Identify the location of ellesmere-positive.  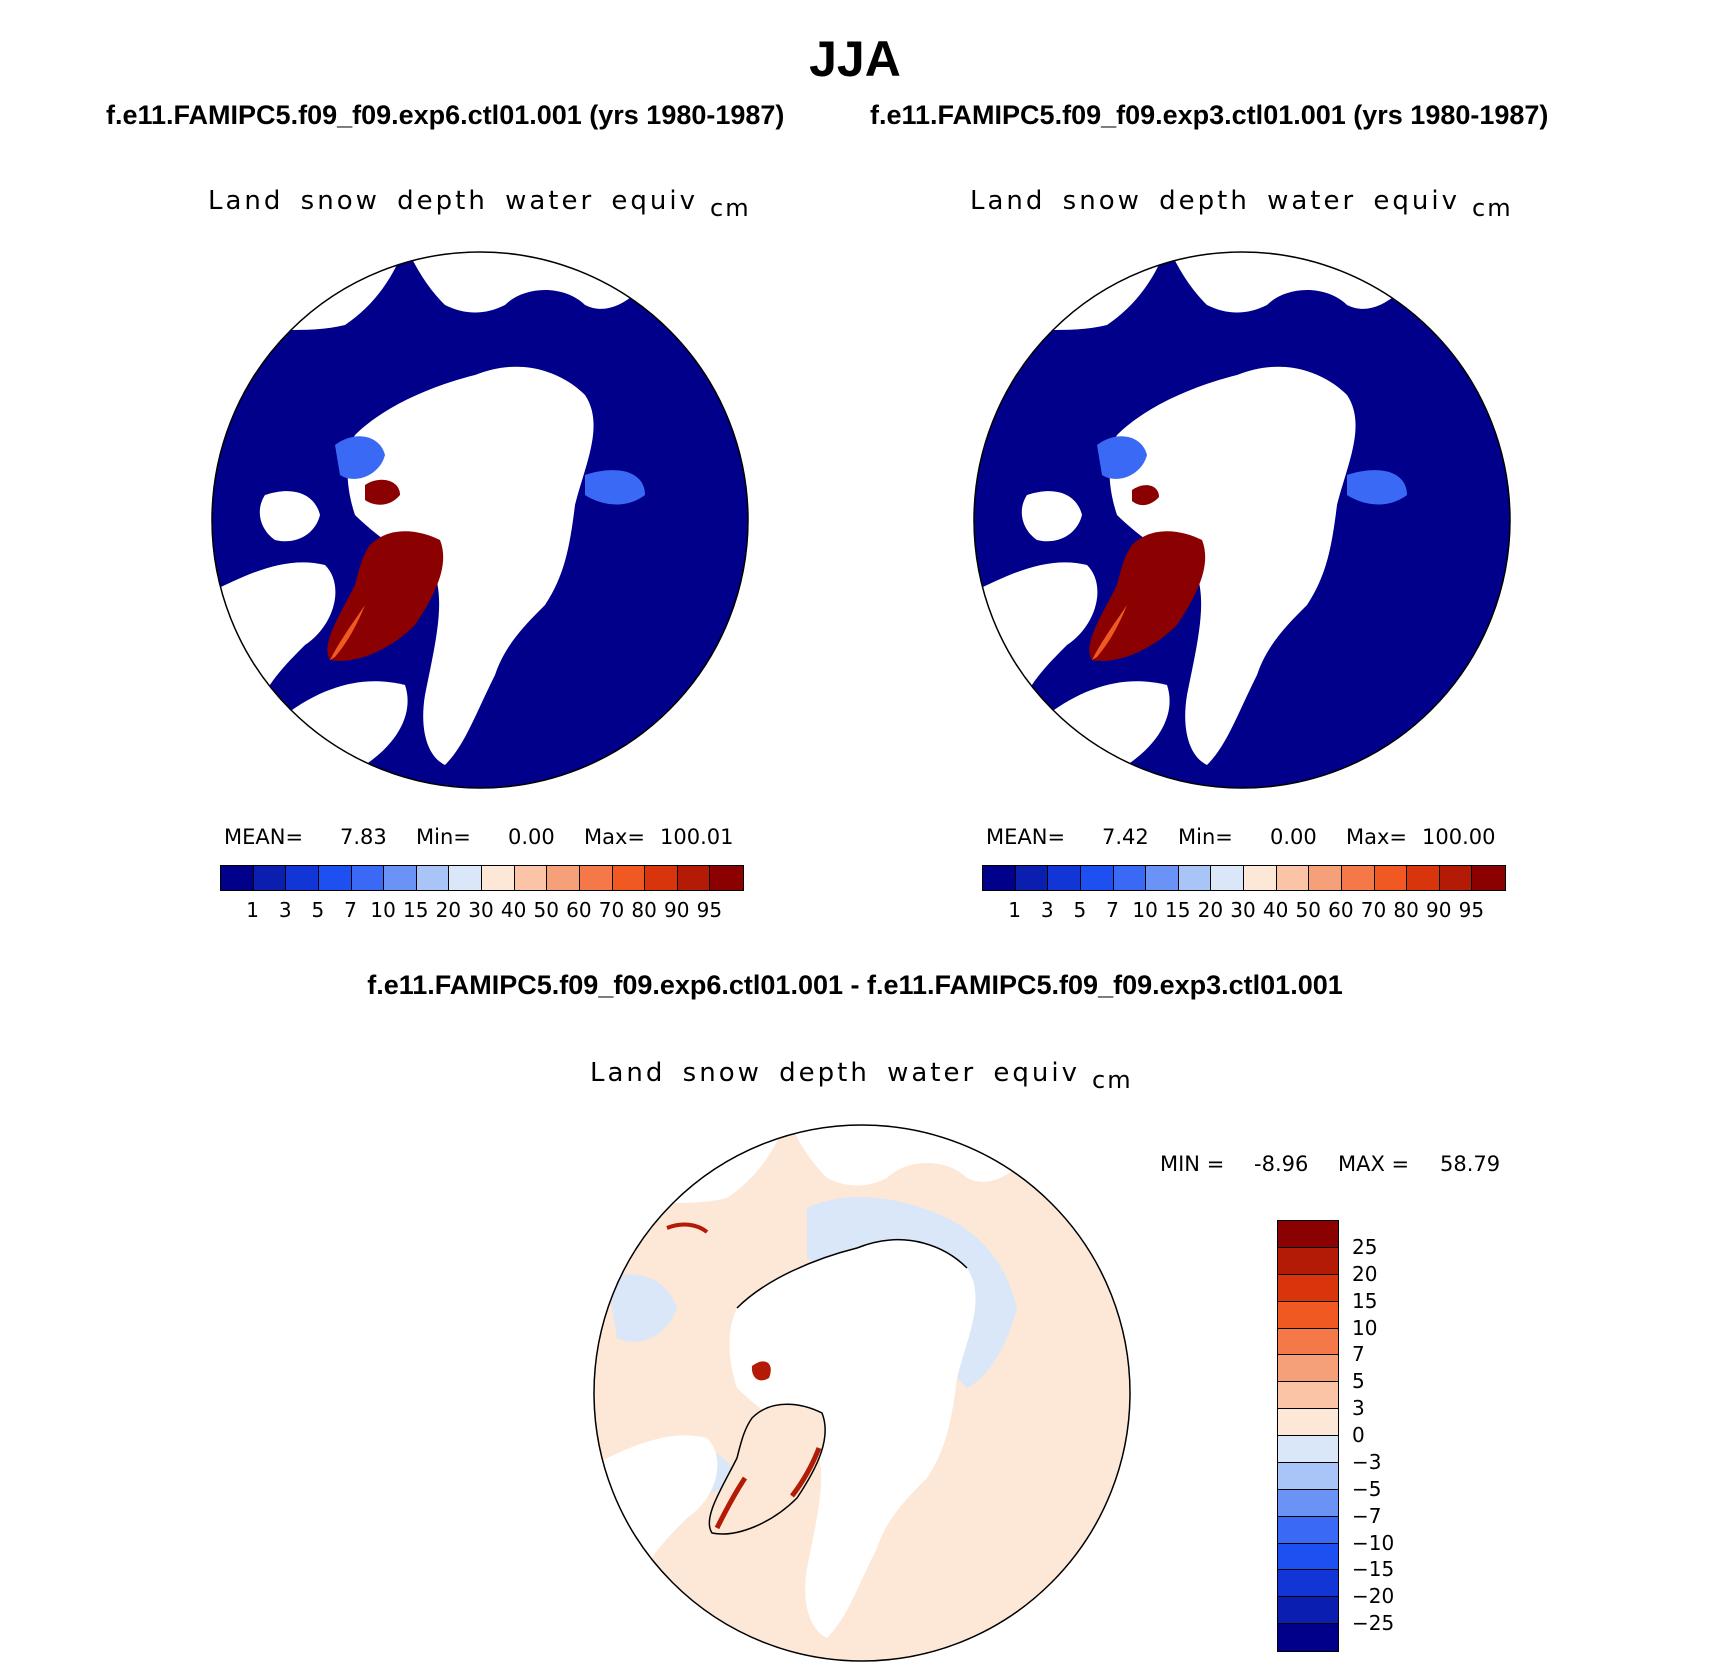
(761, 1371).